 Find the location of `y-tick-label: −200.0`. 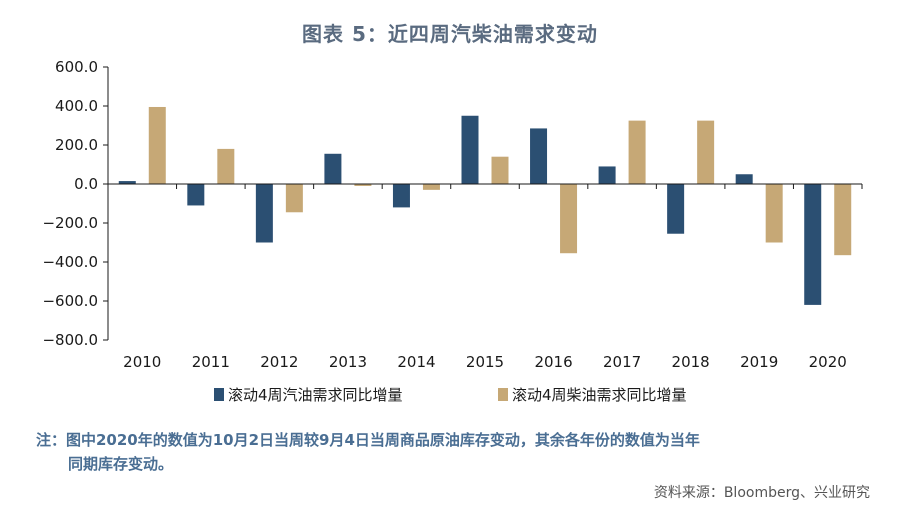

y-tick-label: −200.0 is located at coordinates (70, 223).